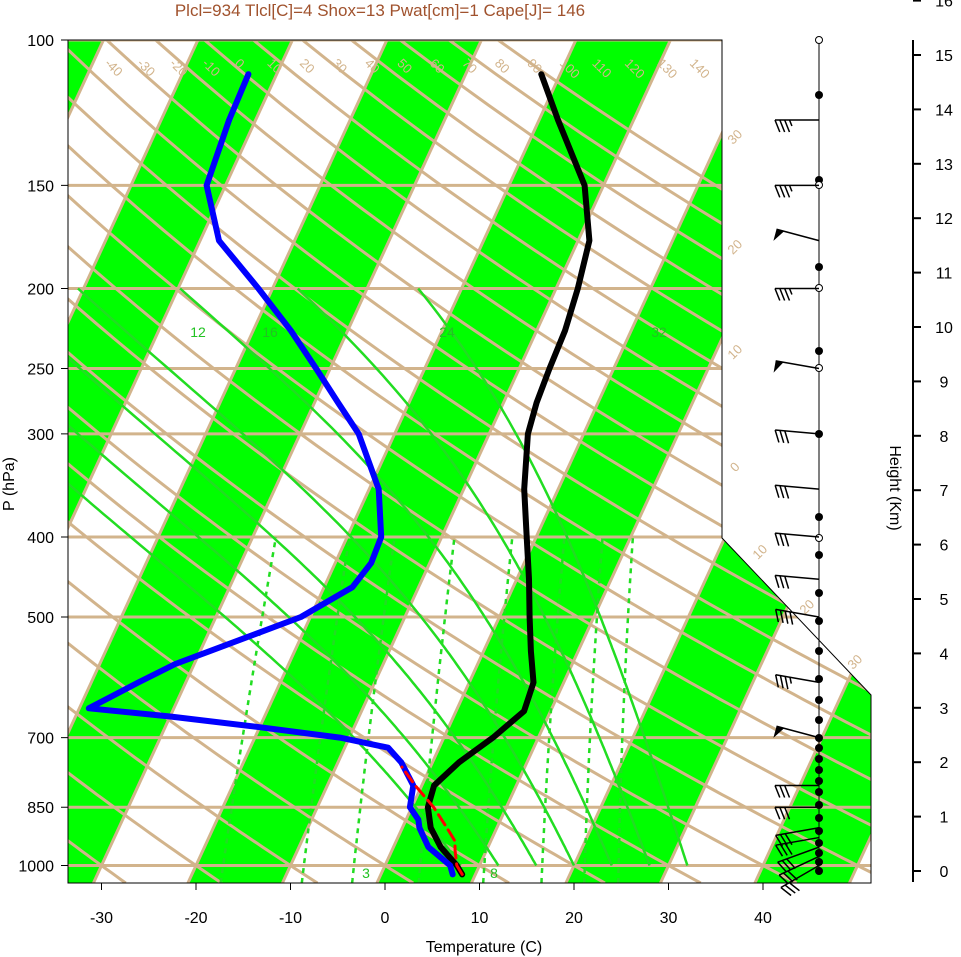  Describe the element at coordinates (484, 947) in the screenshot. I see `x-axis-label: Temperature (C)` at that location.